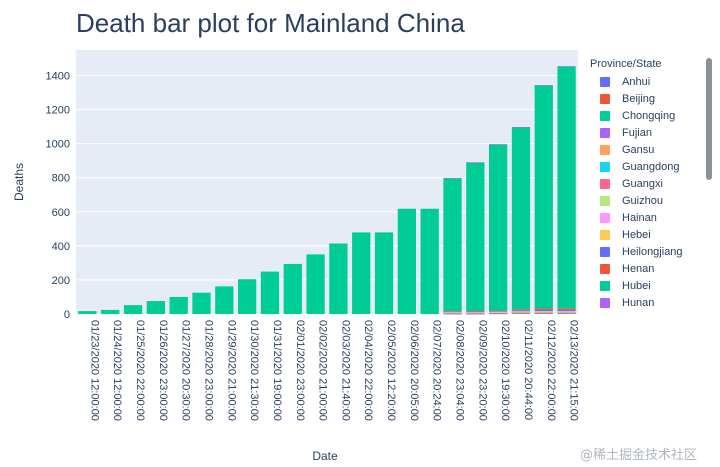 The image size is (720, 467). I want to click on legend-label: Hainan, so click(639, 217).